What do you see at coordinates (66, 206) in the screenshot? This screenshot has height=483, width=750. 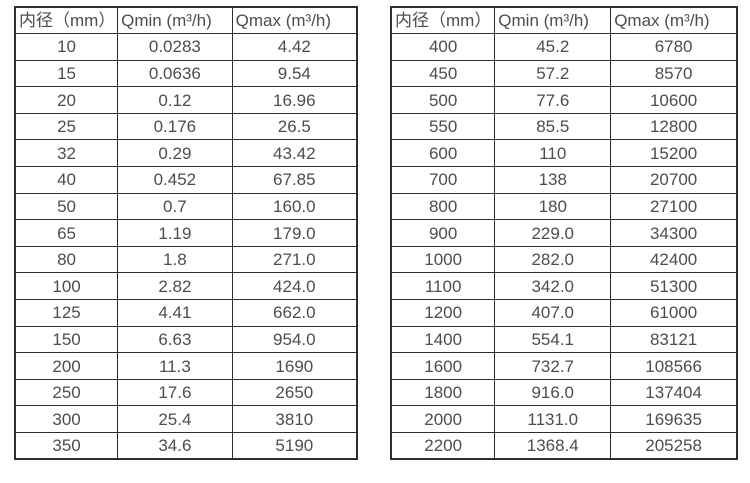 I see `table-cell: 50` at bounding box center [66, 206].